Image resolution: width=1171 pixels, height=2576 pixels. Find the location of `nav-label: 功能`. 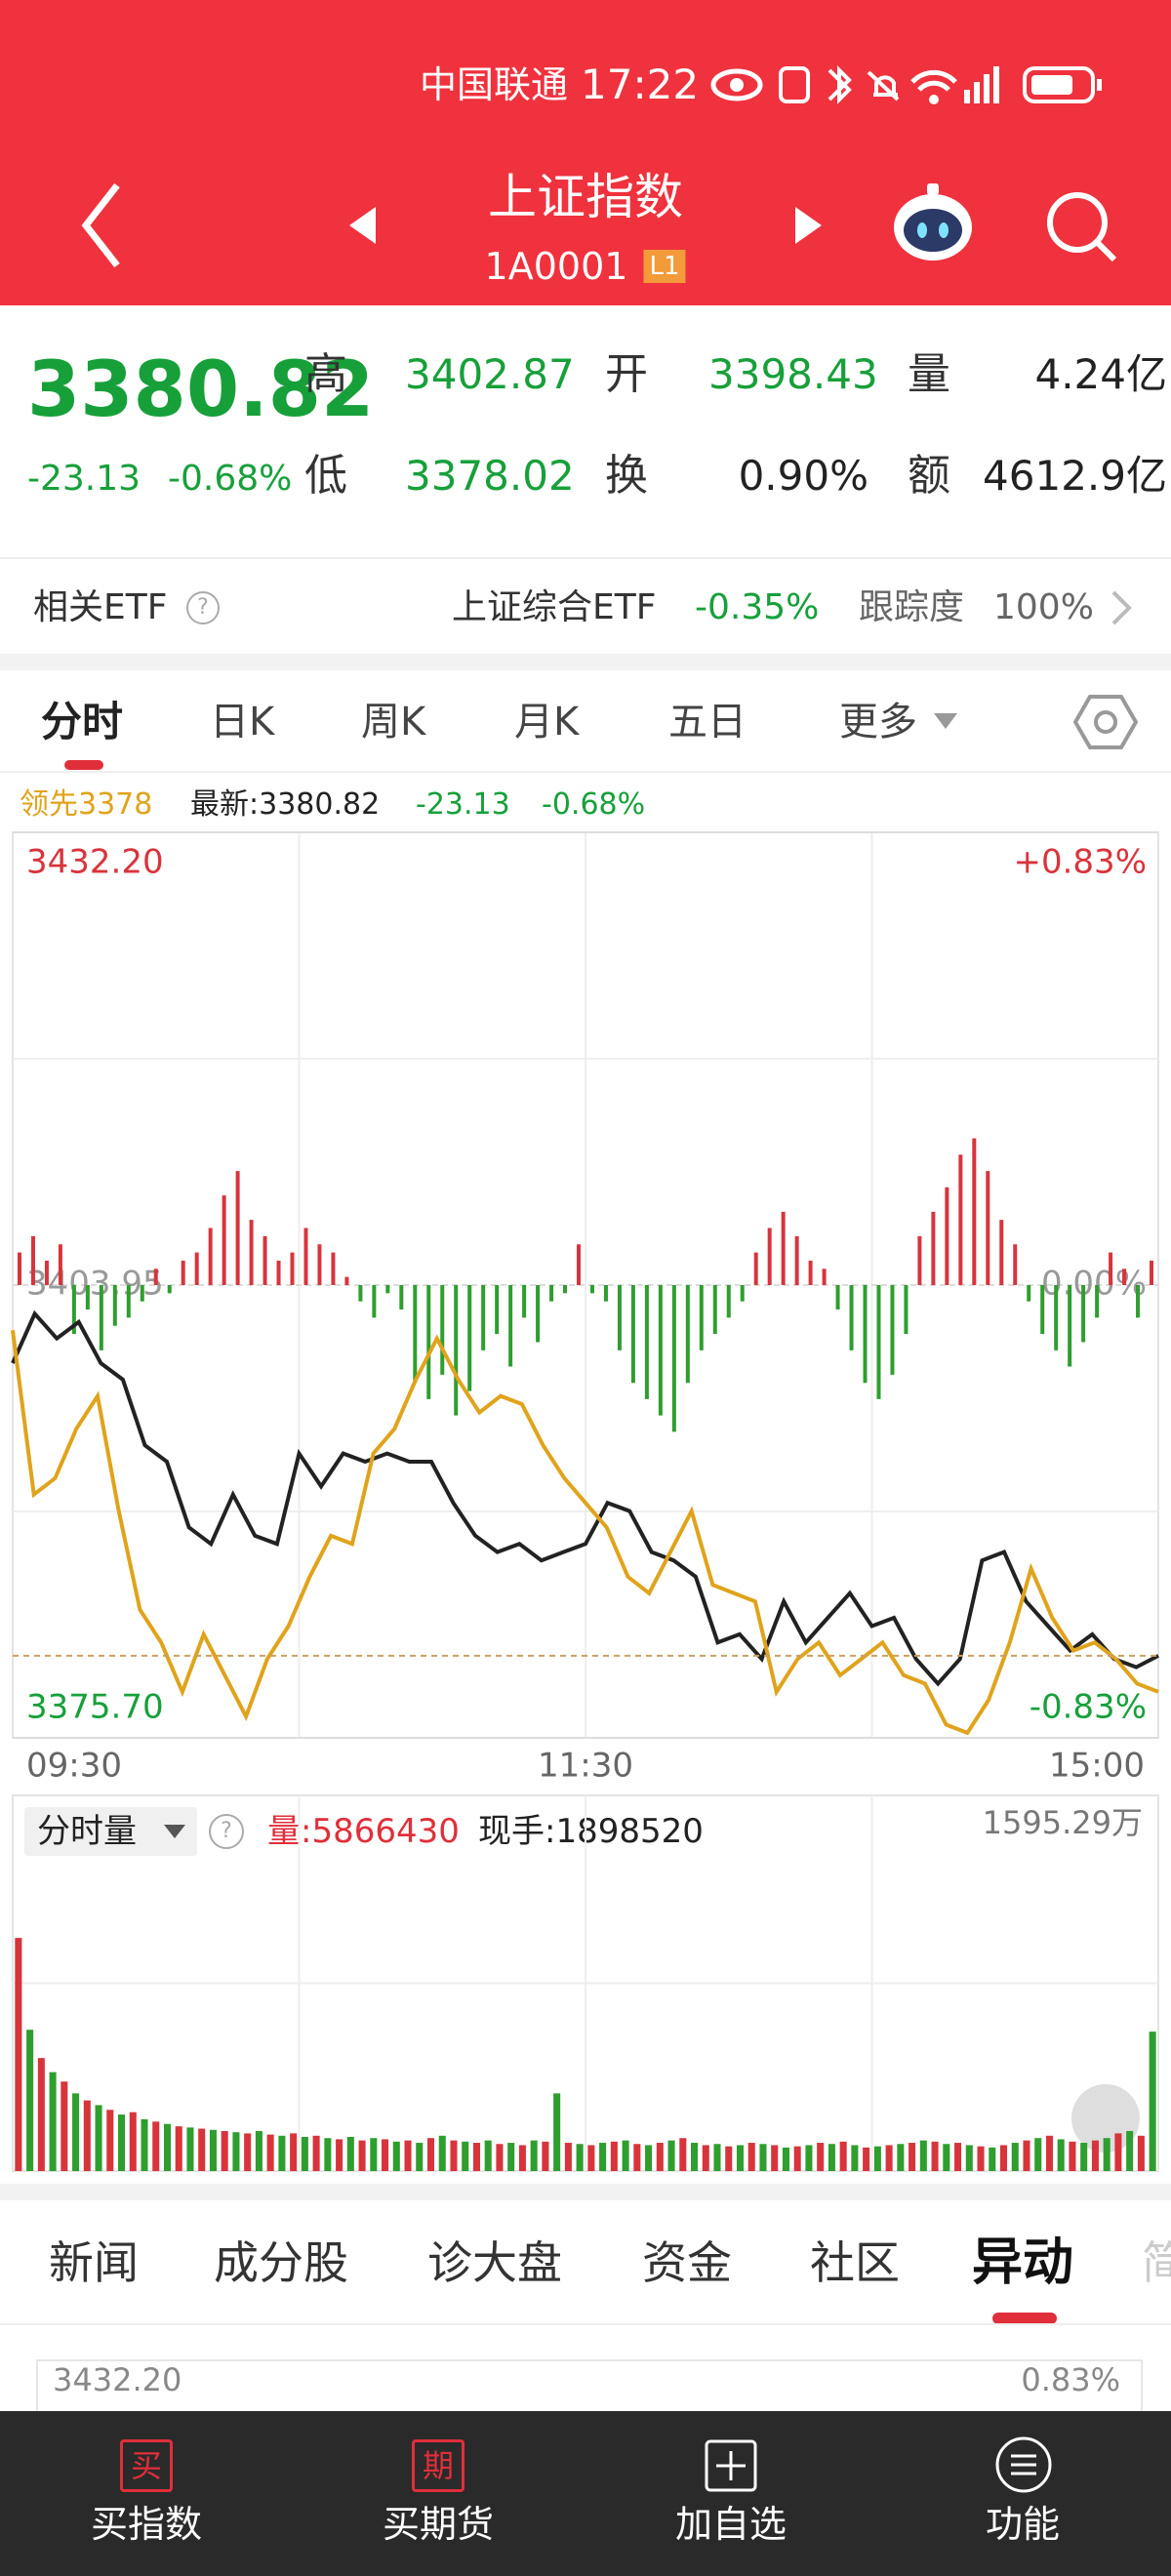

nav-label: 功能 is located at coordinates (1023, 2524).